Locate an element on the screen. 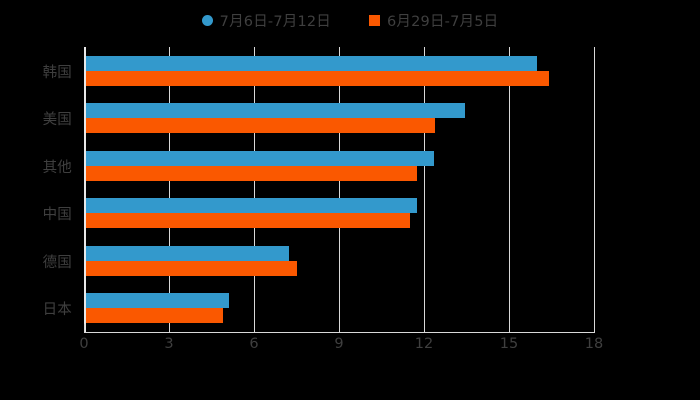 Image resolution: width=700 pixels, height=400 pixels. y-axis-label-德国: 德国 is located at coordinates (57, 262).